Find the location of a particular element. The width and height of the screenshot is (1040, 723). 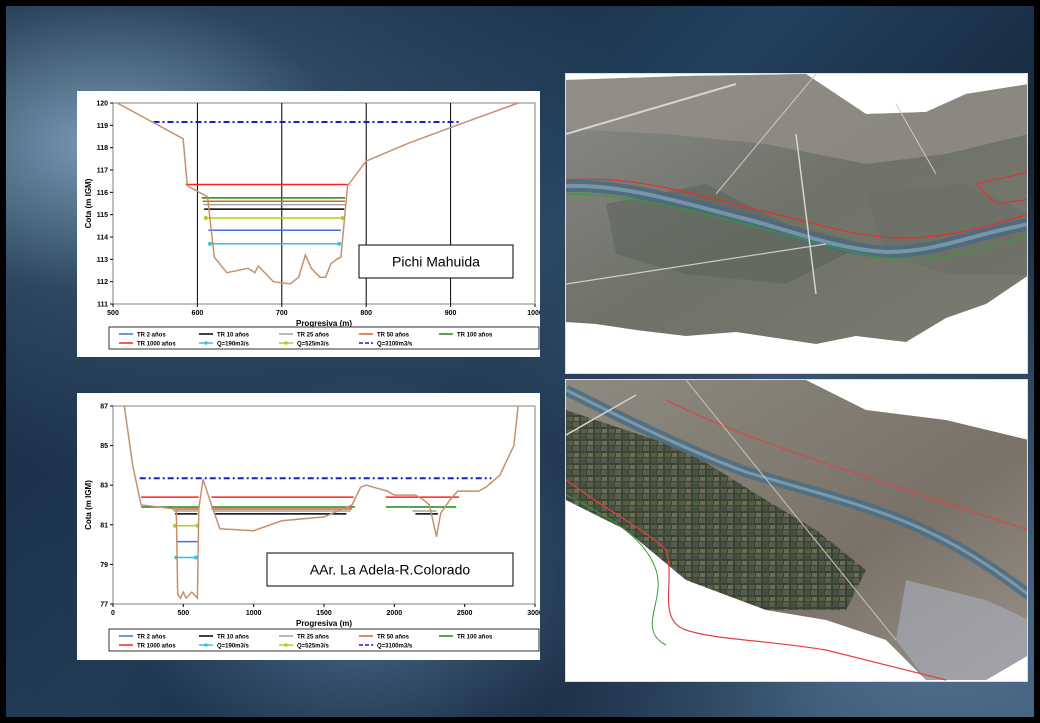

y-tick-label: 118 is located at coordinates (102, 148).